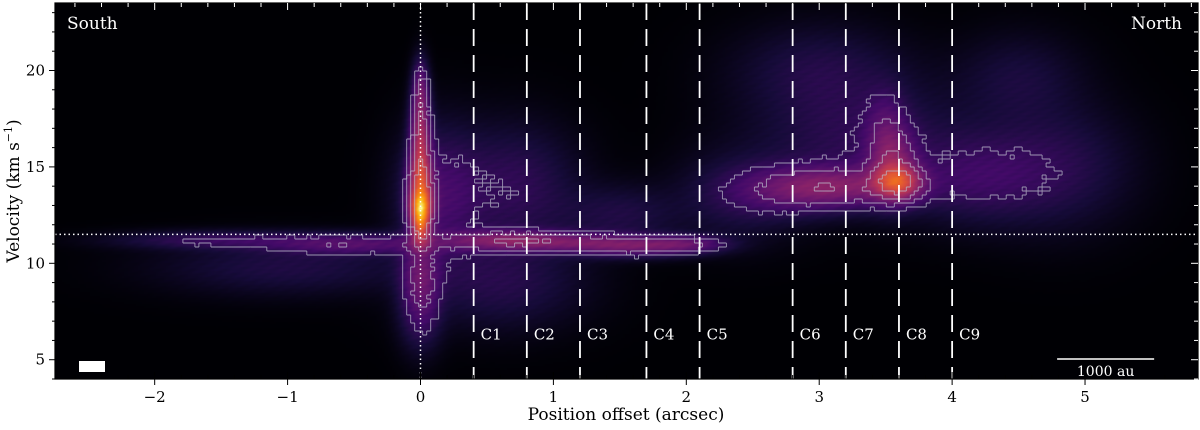 This screenshot has height=430, width=1200. Describe the element at coordinates (40, 360) in the screenshot. I see `y-tick-label: 5` at that location.